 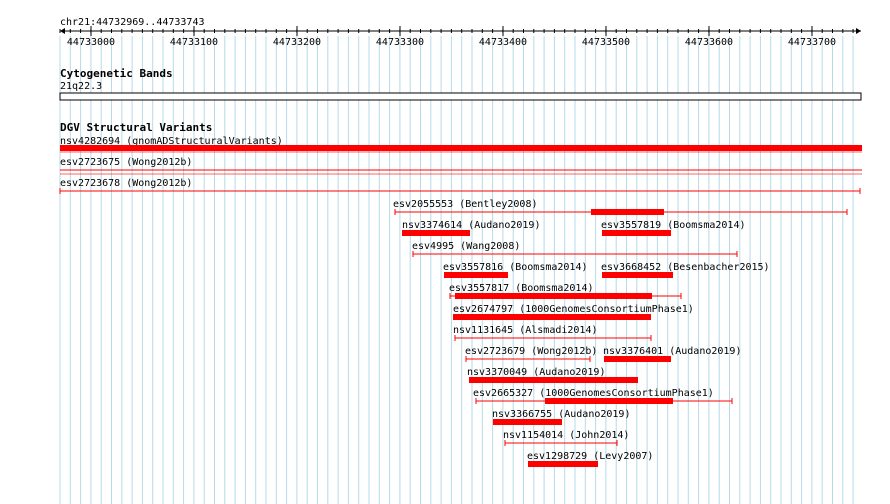 I want to click on variant-label: nsv1131645 (Alsmadi2014), so click(x=525, y=330).